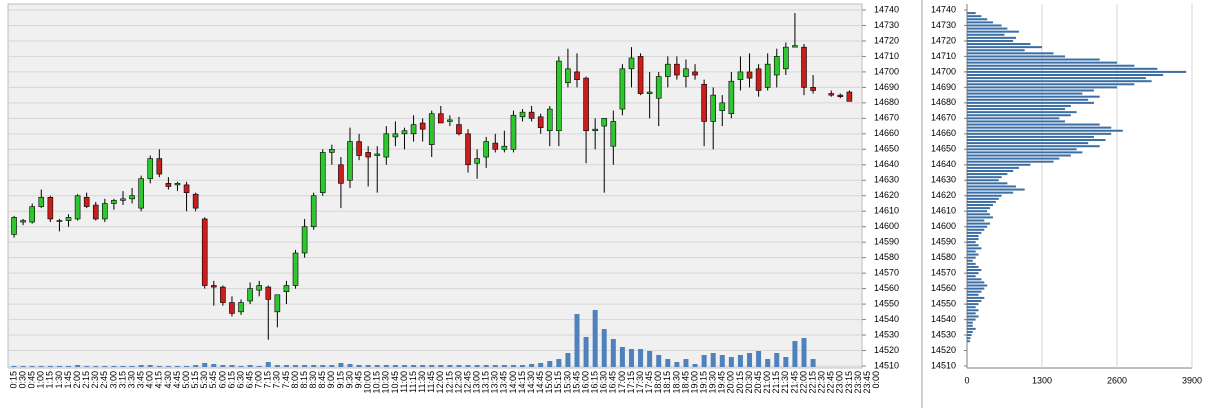 This screenshot has width=1211, height=408. I want to click on x-tick-label: 11:45, so click(431, 382).